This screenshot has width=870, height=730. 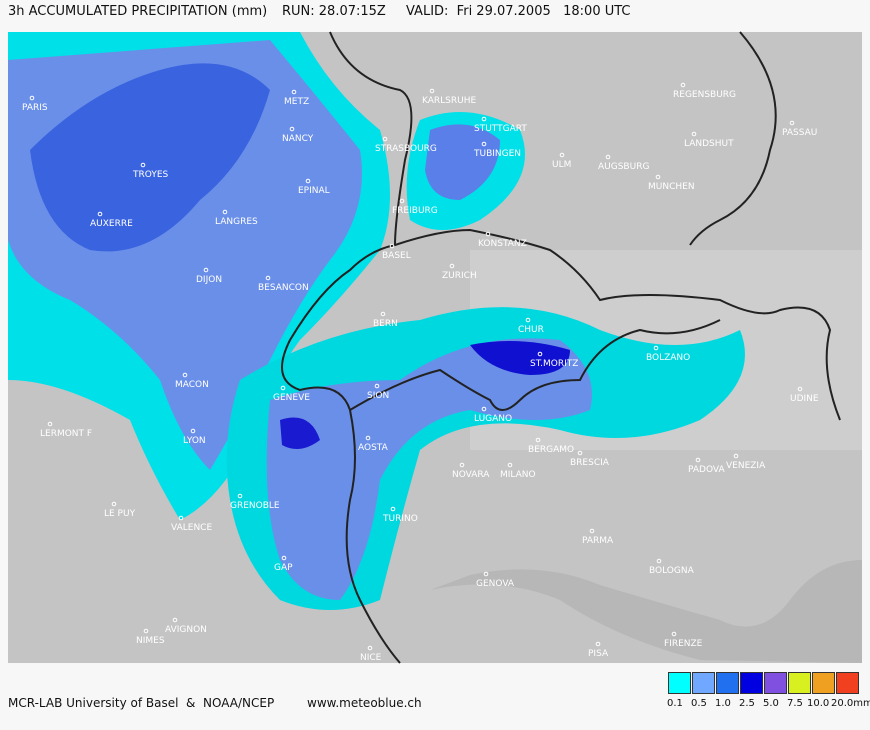 I want to click on city-label: LUGANO, so click(x=493, y=419).